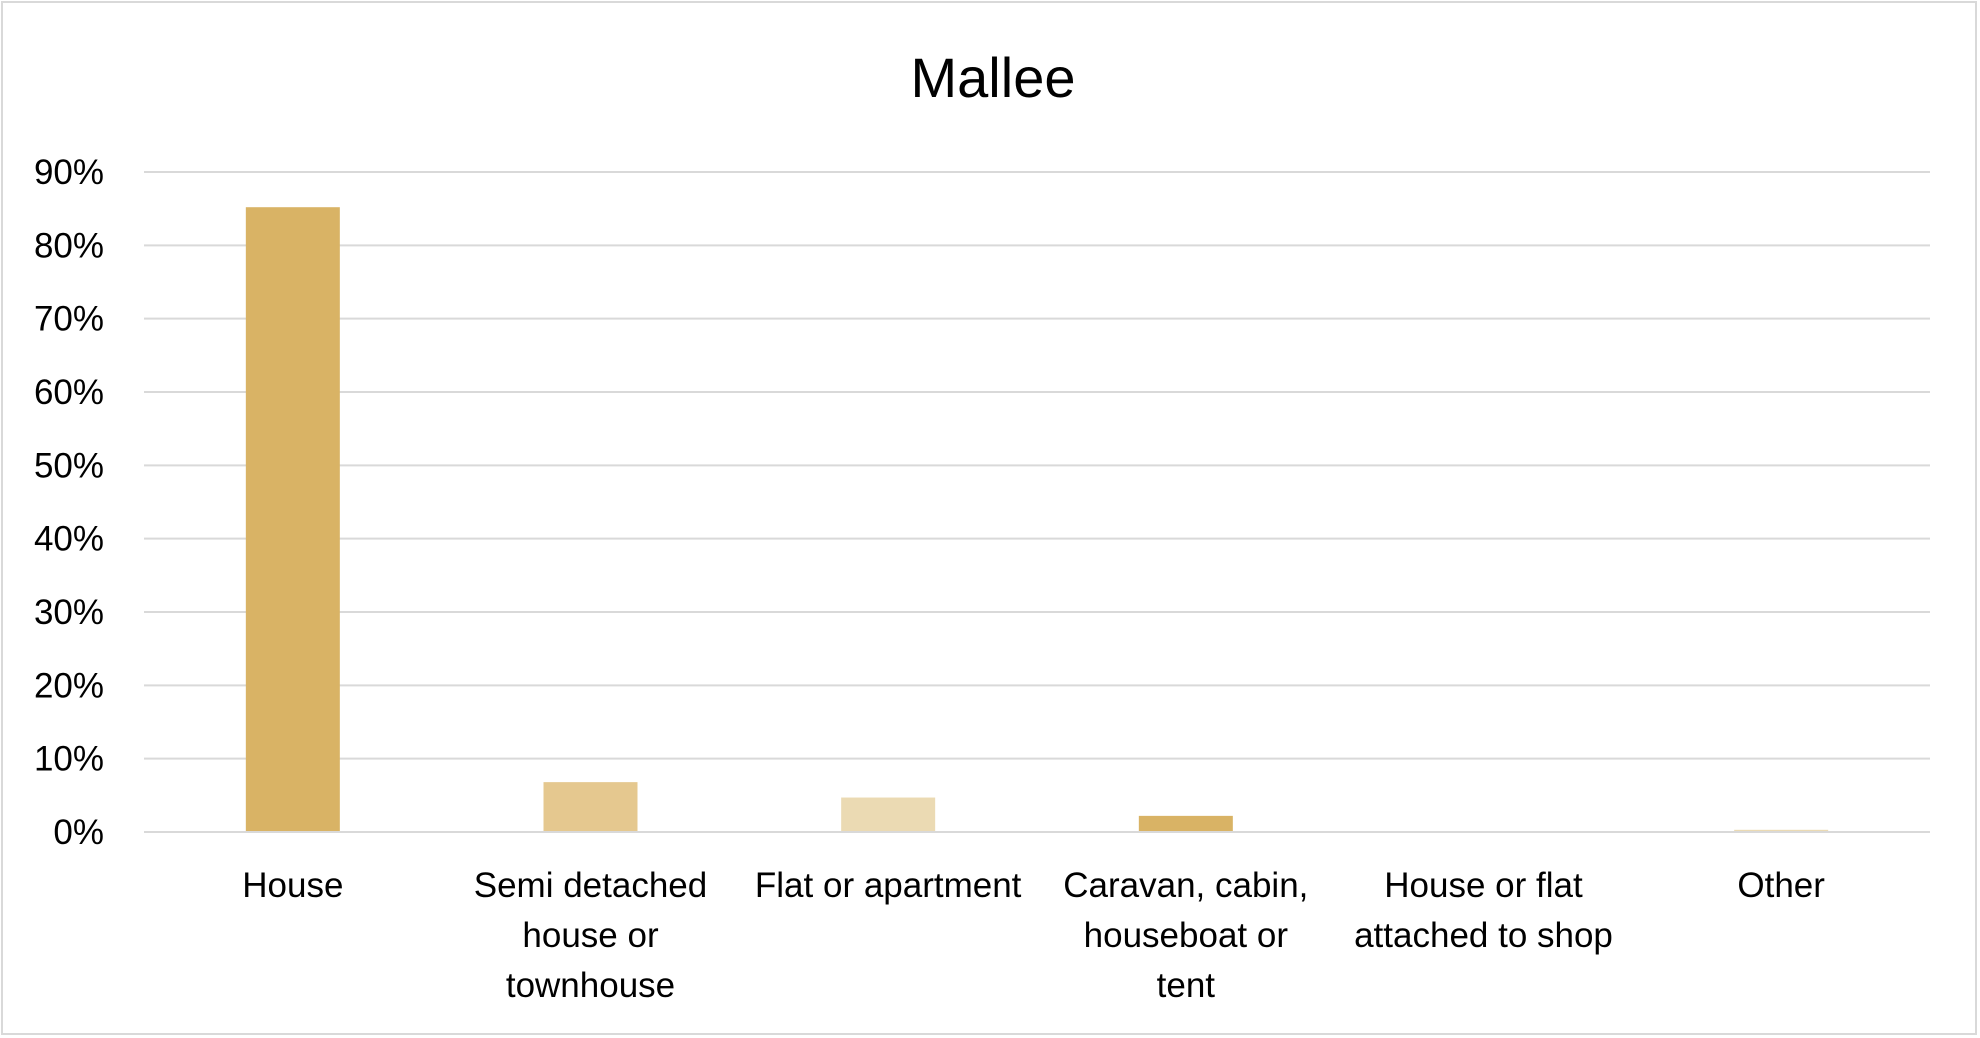 The width and height of the screenshot is (1980, 1038). What do you see at coordinates (888, 885) in the screenshot?
I see `x-category-label: Flat or apartment` at bounding box center [888, 885].